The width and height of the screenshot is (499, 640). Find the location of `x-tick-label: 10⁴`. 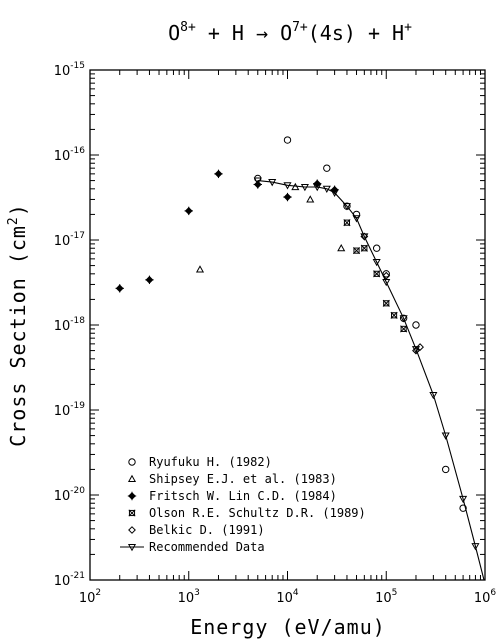

x-tick-label: 10⁴ is located at coordinates (287, 597).